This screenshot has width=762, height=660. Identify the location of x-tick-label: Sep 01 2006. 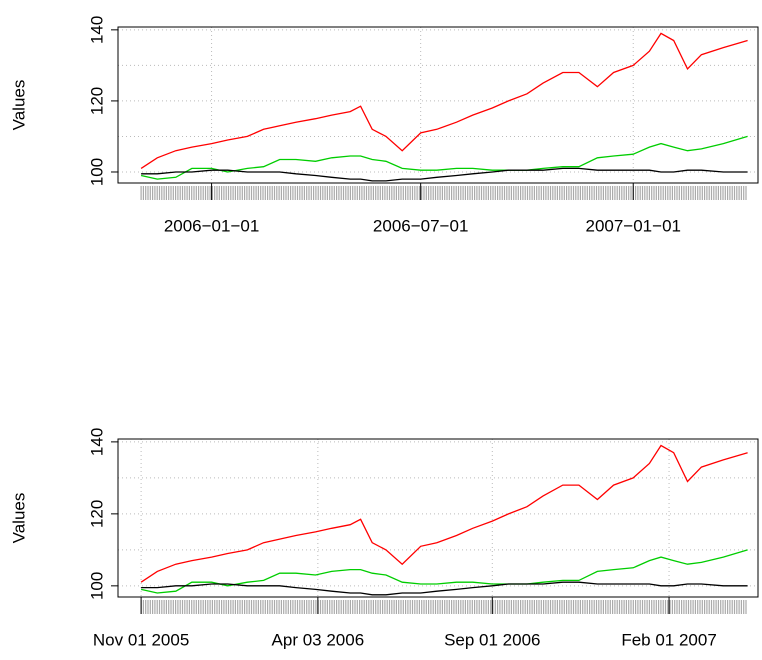
(492, 639).